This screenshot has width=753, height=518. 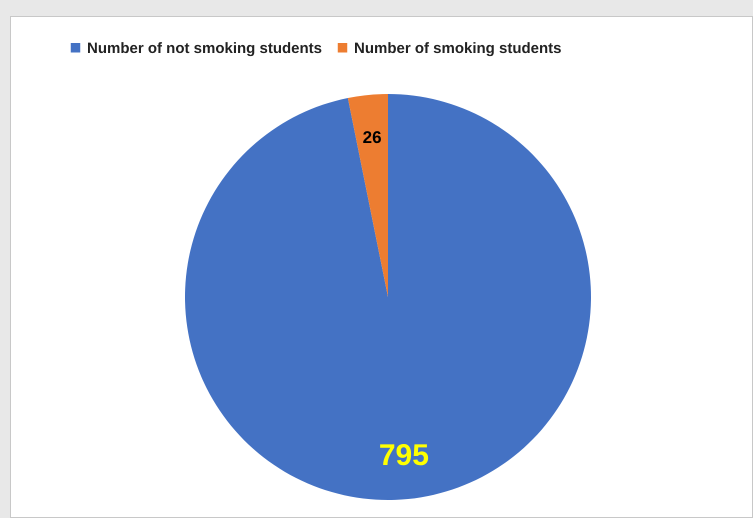 What do you see at coordinates (368, 195) in the screenshot?
I see `pie-slice` at bounding box center [368, 195].